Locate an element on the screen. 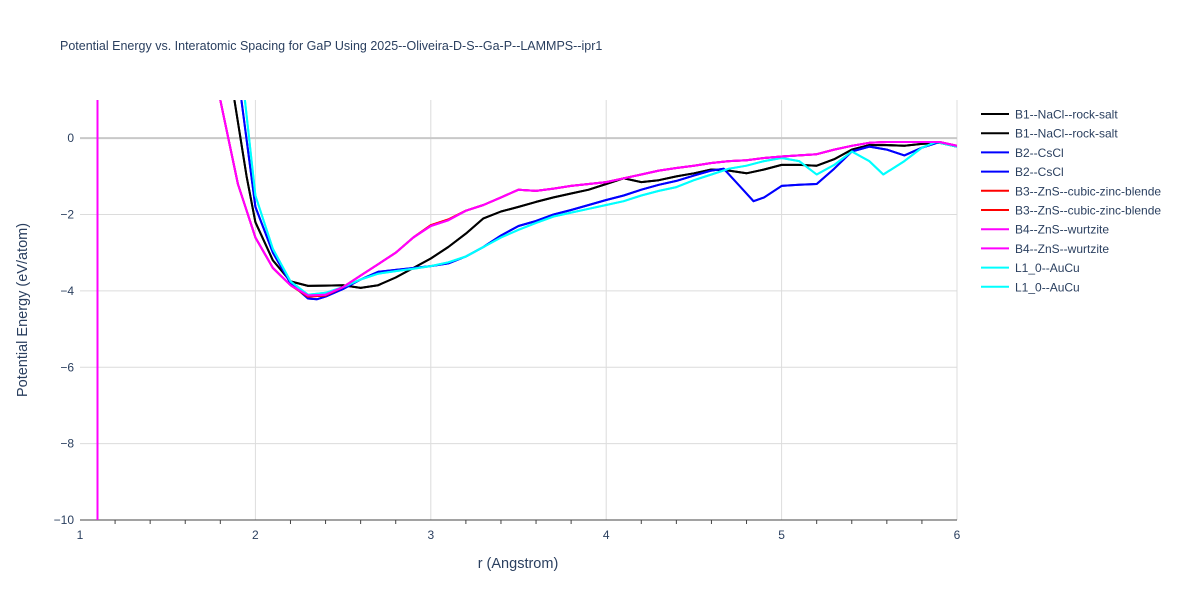 This screenshot has width=1200, height=600. x-tick-label: 1 is located at coordinates (80, 535).